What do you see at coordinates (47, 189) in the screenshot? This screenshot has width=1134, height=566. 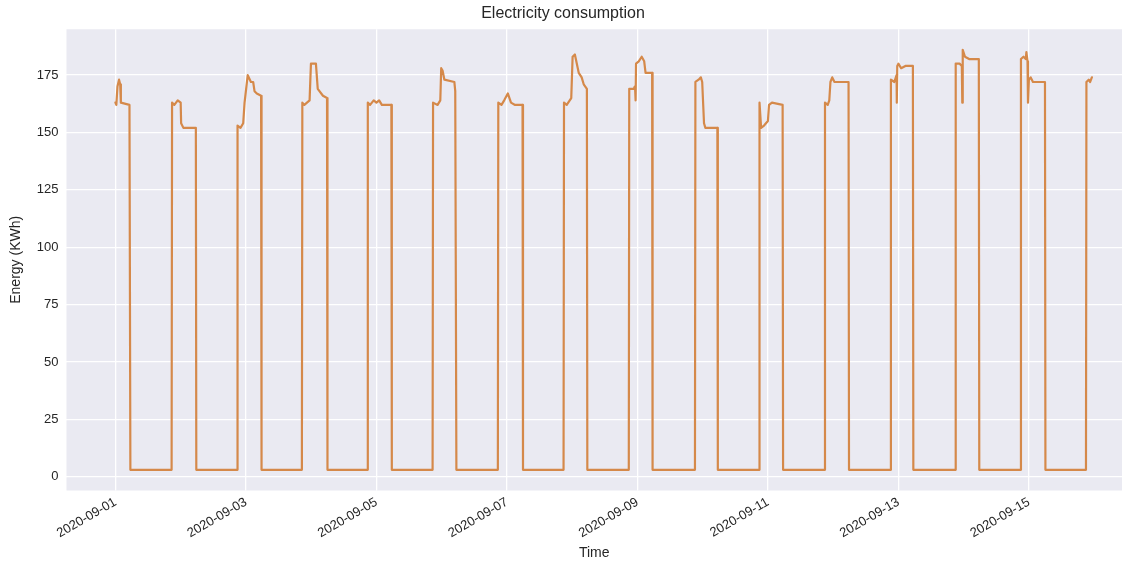 I see `y-tick-label: 125` at bounding box center [47, 189].